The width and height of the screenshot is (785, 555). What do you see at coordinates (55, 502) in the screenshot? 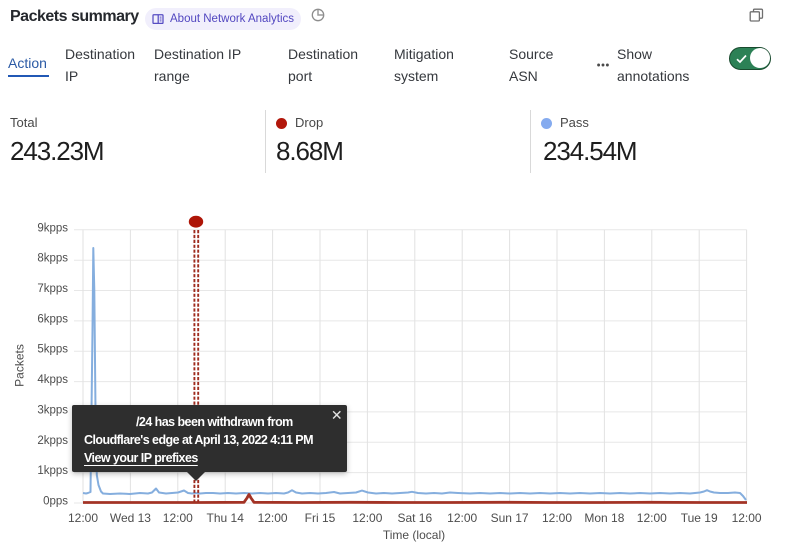
I see `svg-text: 0pps` at bounding box center [55, 502].